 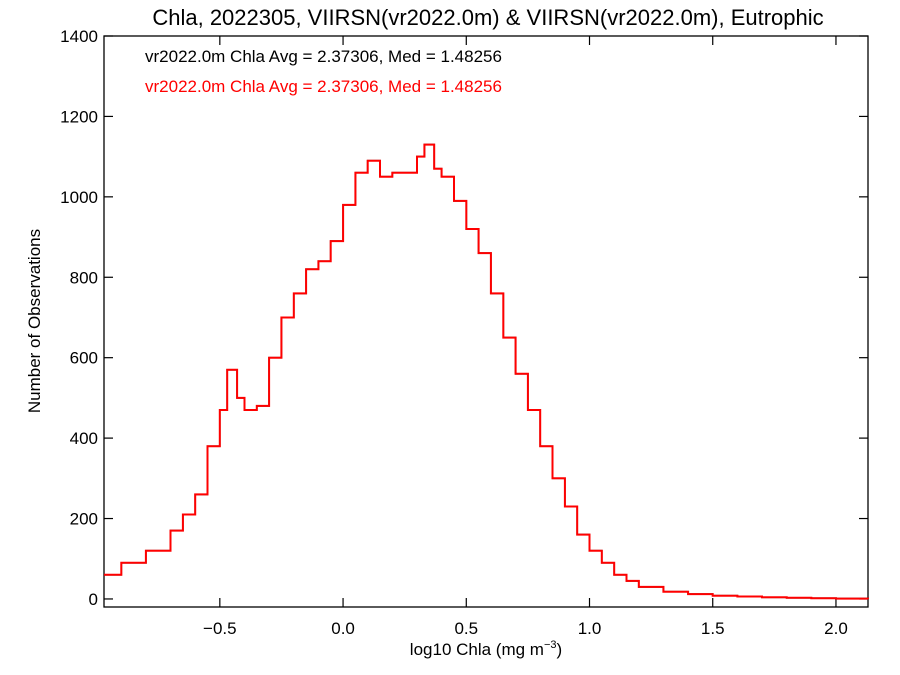 What do you see at coordinates (713, 628) in the screenshot?
I see `x-tick-label: 1.5` at bounding box center [713, 628].